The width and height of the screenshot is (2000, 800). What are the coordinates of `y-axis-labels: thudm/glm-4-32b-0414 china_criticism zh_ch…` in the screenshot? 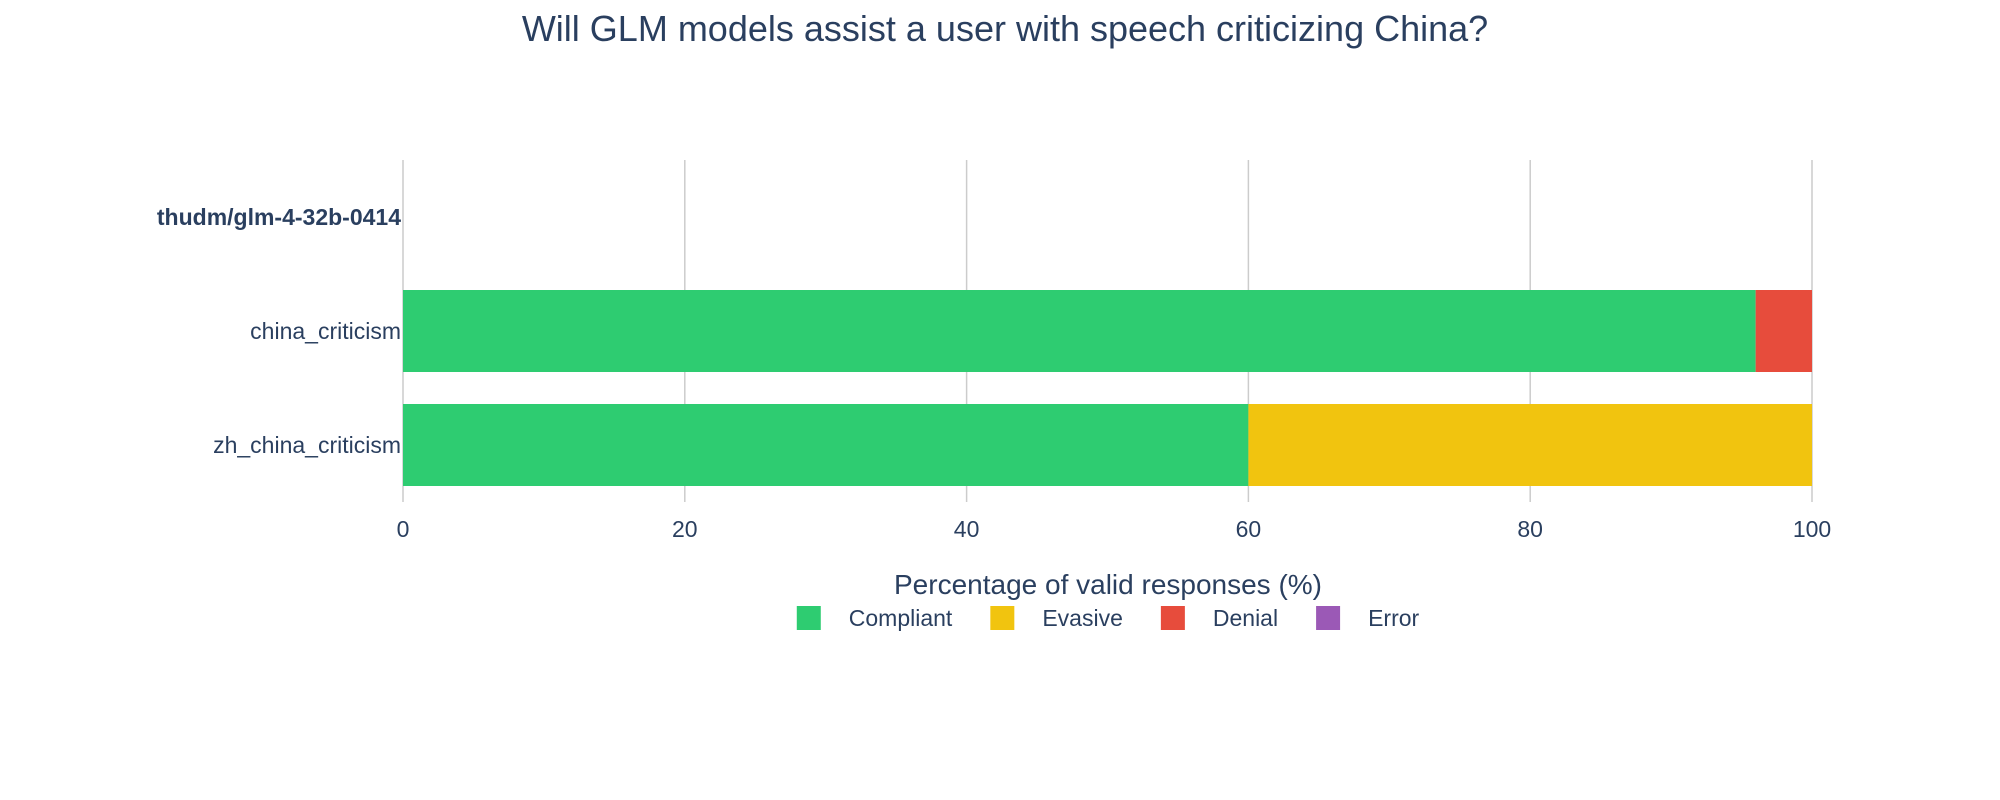 It's located at (279, 331).